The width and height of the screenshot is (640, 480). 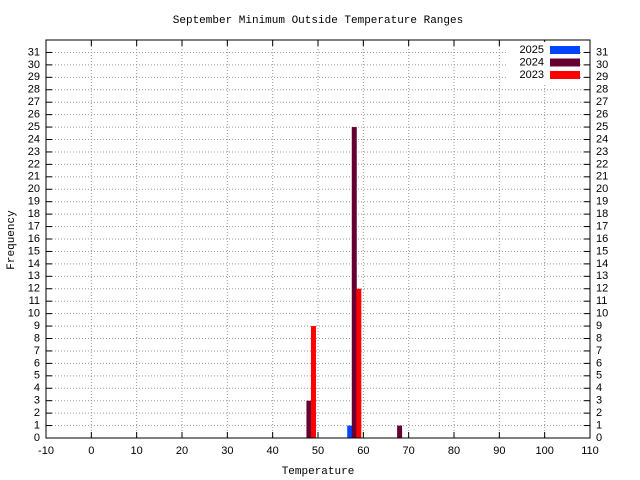 I want to click on y-tick-label: 4, so click(x=37, y=388).